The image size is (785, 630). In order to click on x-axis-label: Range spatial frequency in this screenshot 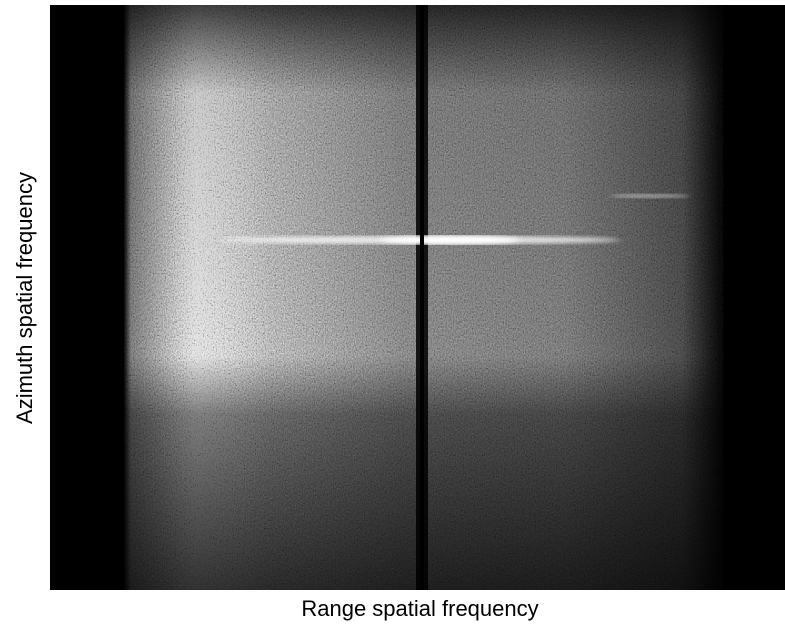, I will do `click(419, 608)`.